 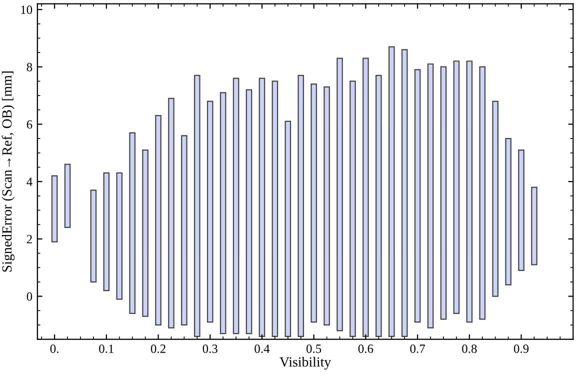 I want to click on x-tick-label: 0.8, so click(x=469, y=349).